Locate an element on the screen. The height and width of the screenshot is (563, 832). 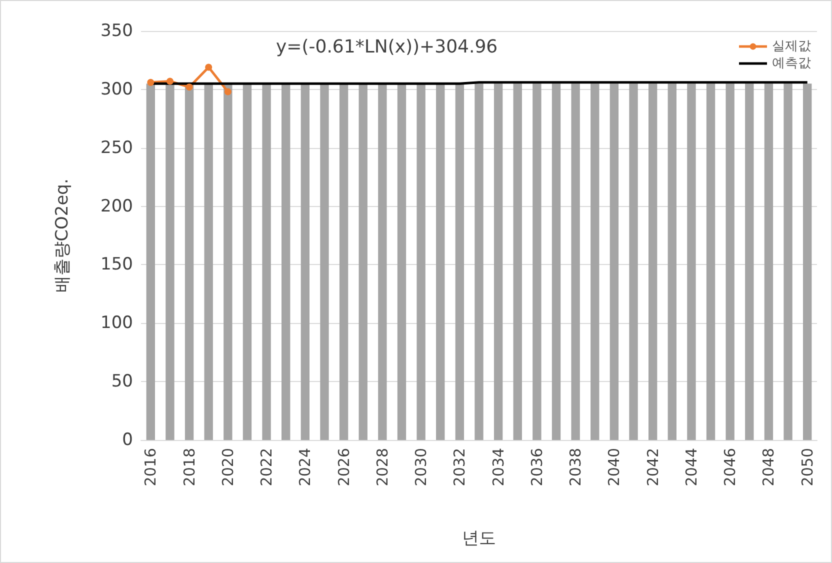
x-tick-label: 2040 is located at coordinates (614, 467).